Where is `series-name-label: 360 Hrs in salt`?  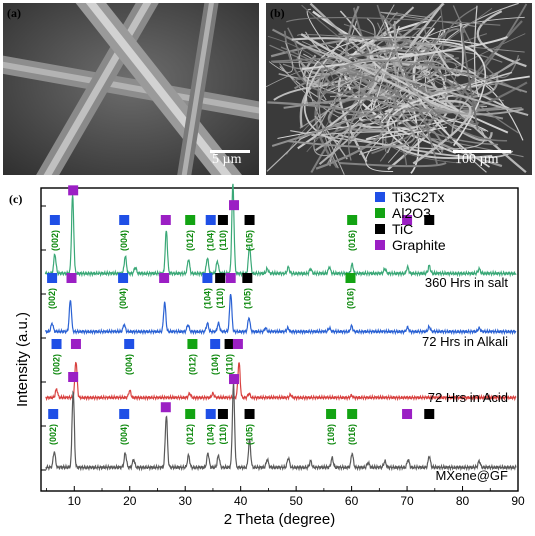 series-name-label: 360 Hrs in salt is located at coordinates (466, 282).